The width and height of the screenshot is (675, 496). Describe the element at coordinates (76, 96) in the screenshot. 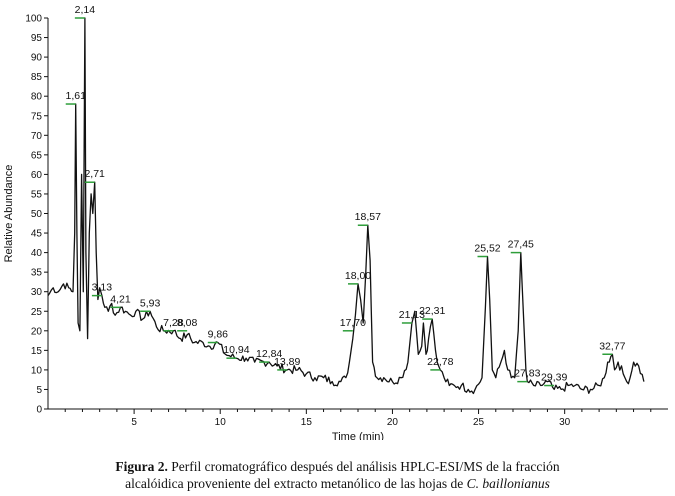

I see `peak-label: 1,61` at that location.